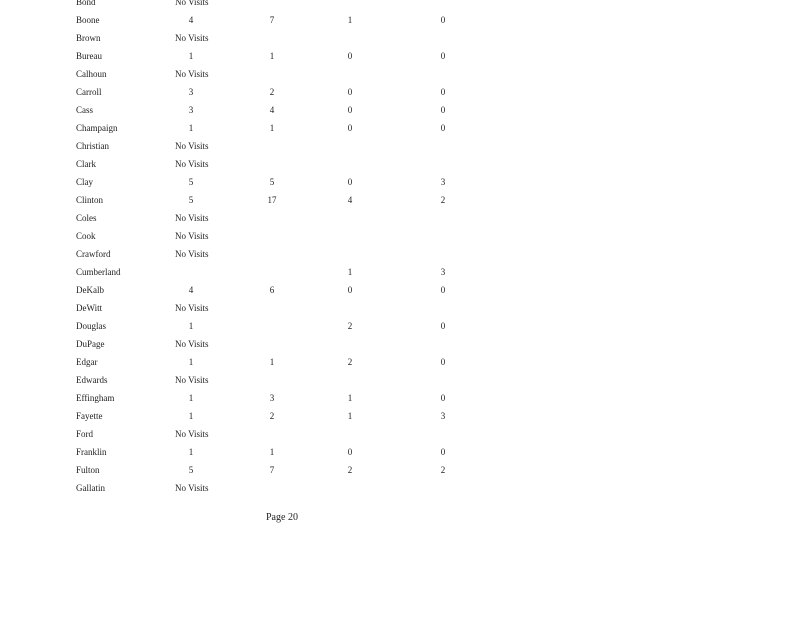  What do you see at coordinates (91, 74) in the screenshot?
I see `county-name: Calhoun` at bounding box center [91, 74].